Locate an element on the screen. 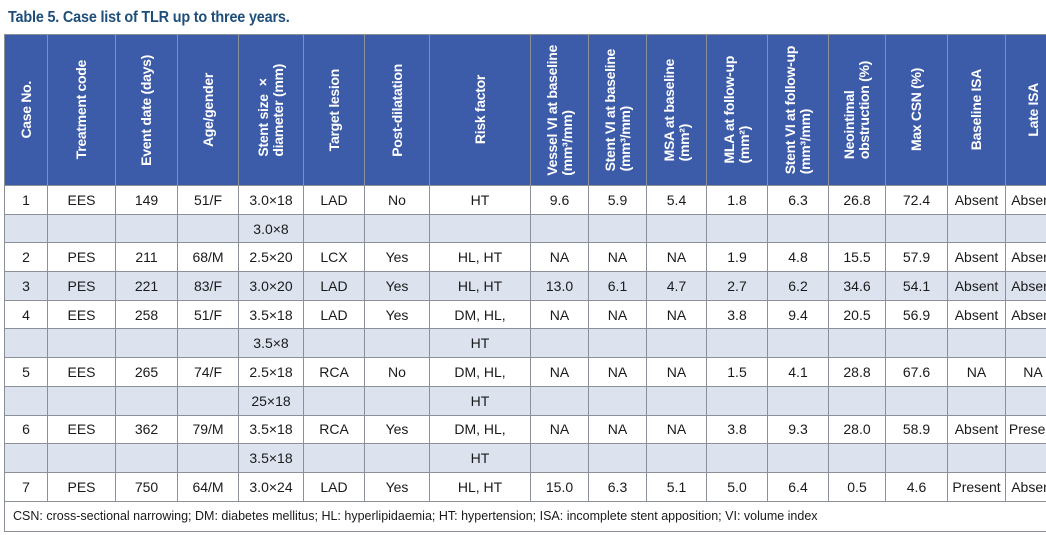 This screenshot has width=1046, height=535. table-cell: 750 is located at coordinates (146, 486).